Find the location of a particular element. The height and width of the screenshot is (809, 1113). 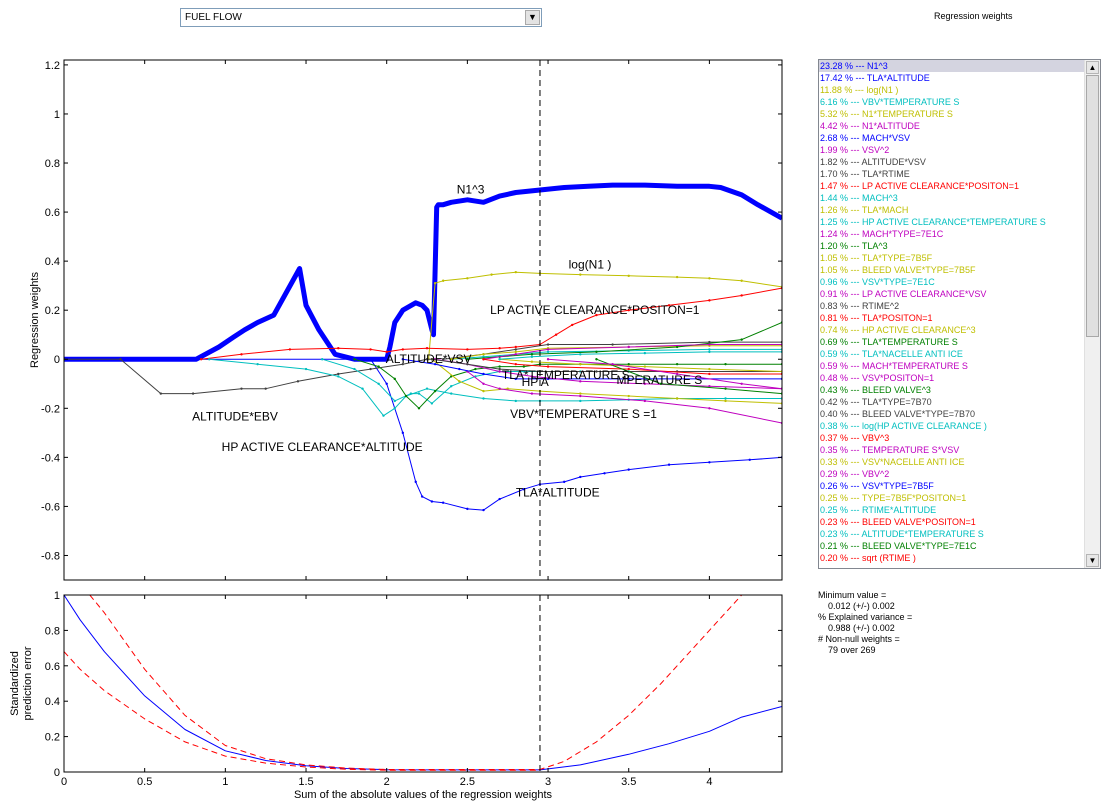

weight-list-item: 0.21 % --- BLEED VALVE*TYPE=7E1C is located at coordinates (898, 546).